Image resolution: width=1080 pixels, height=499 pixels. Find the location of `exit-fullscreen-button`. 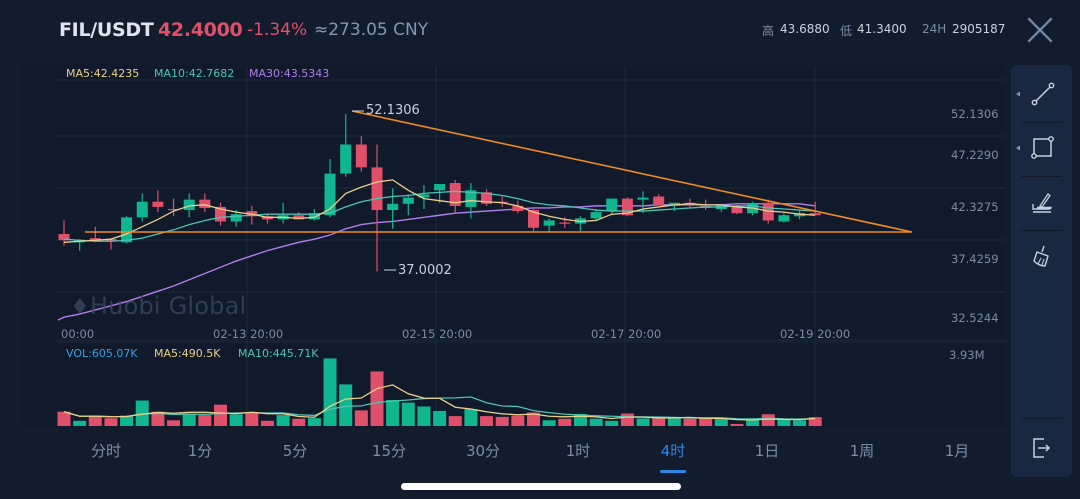

exit-fullscreen-button is located at coordinates (1041, 447).